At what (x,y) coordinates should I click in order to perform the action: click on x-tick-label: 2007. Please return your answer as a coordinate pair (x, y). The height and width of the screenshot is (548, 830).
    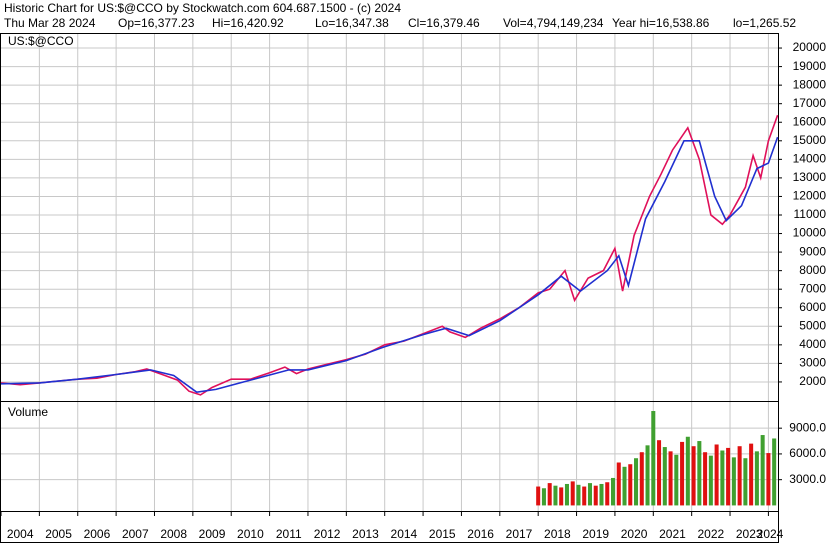
    Looking at the image, I should click on (135, 534).